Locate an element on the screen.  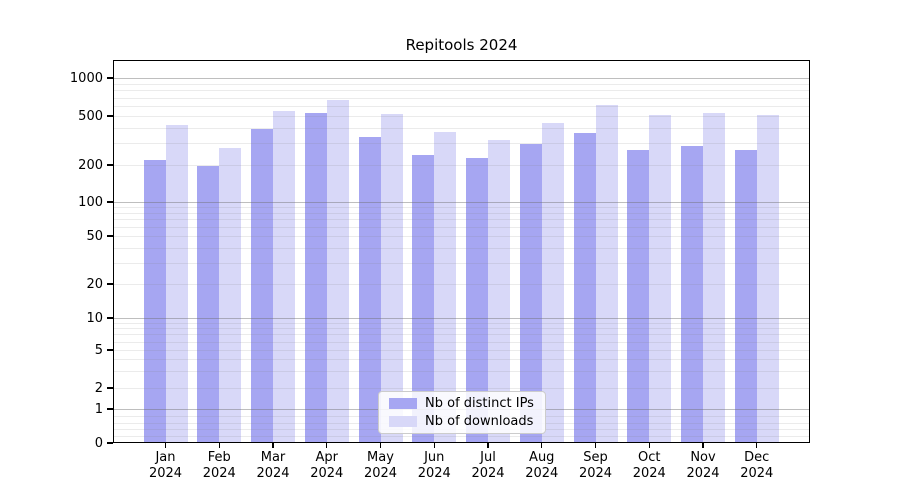
legend-entry-downloads: Nb of downloads is located at coordinates (462, 421).